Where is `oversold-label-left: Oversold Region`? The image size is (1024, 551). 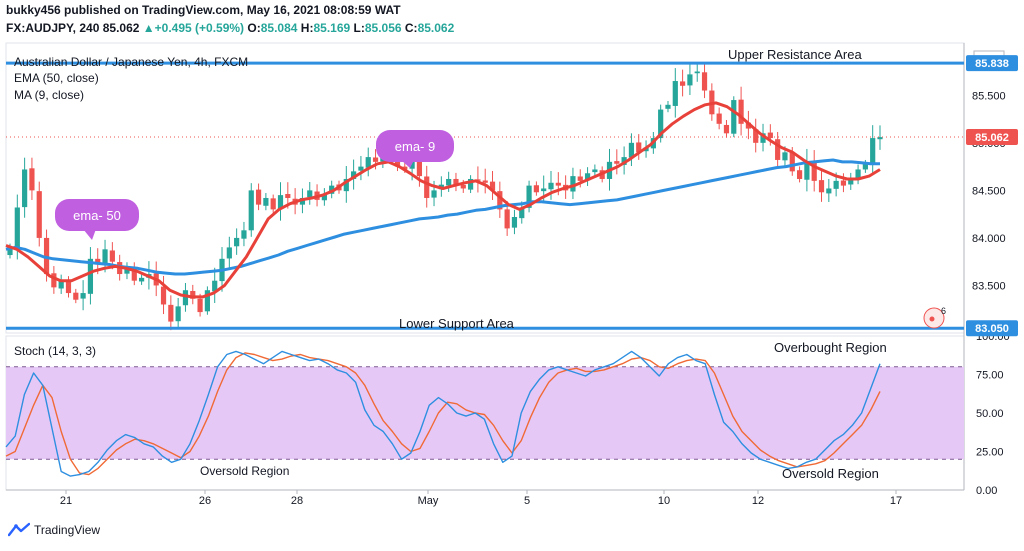 oversold-label-left: Oversold Region is located at coordinates (244, 471).